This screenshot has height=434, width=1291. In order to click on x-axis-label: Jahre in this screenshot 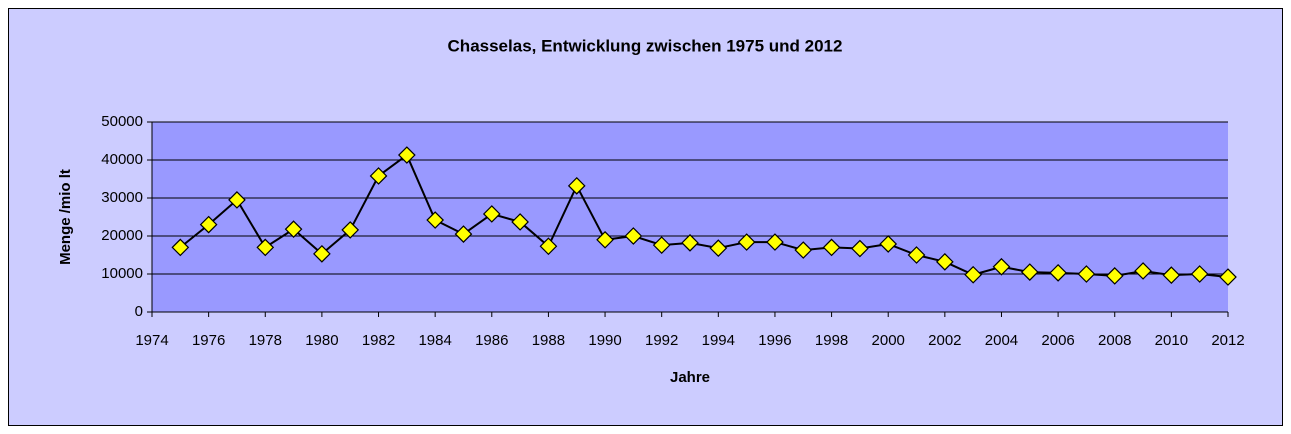, I will do `click(690, 377)`.